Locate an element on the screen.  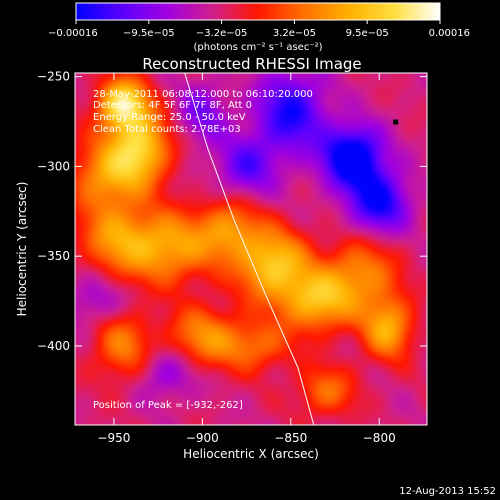
footer-timestamp: 12-Aug-2013 15:52 is located at coordinates (447, 491).